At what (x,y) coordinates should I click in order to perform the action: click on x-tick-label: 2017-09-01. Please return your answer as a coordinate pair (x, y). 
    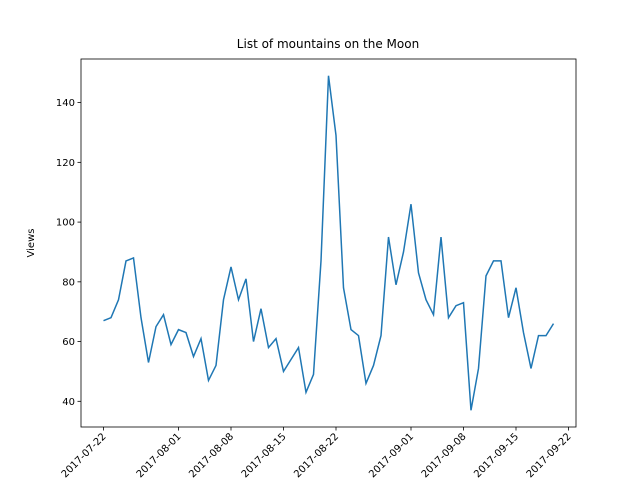
    Looking at the image, I should click on (391, 455).